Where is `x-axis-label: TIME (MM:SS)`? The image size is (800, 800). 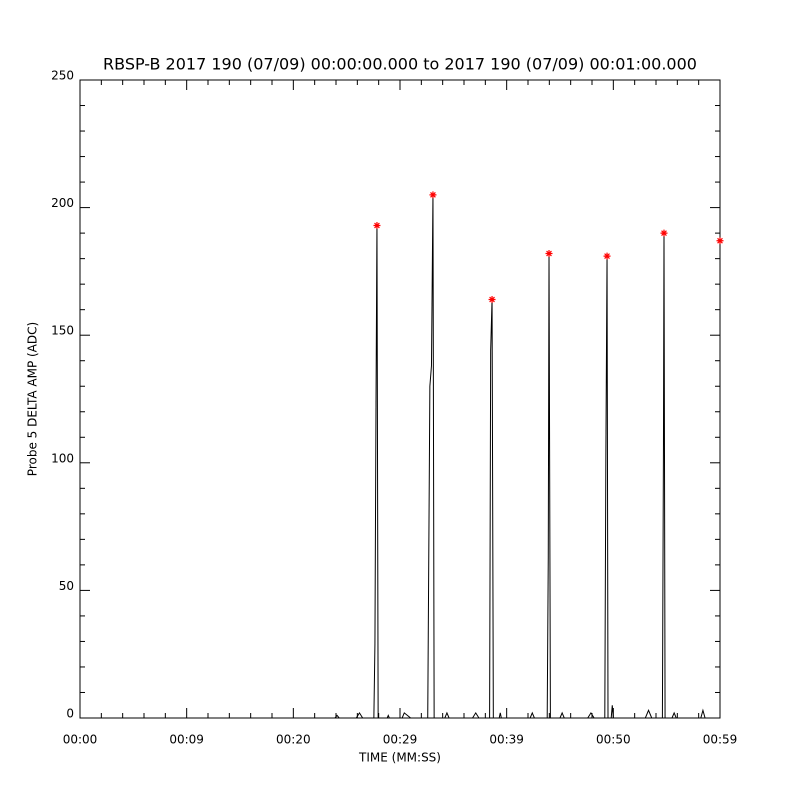
x-axis-label: TIME (MM:SS) is located at coordinates (399, 758).